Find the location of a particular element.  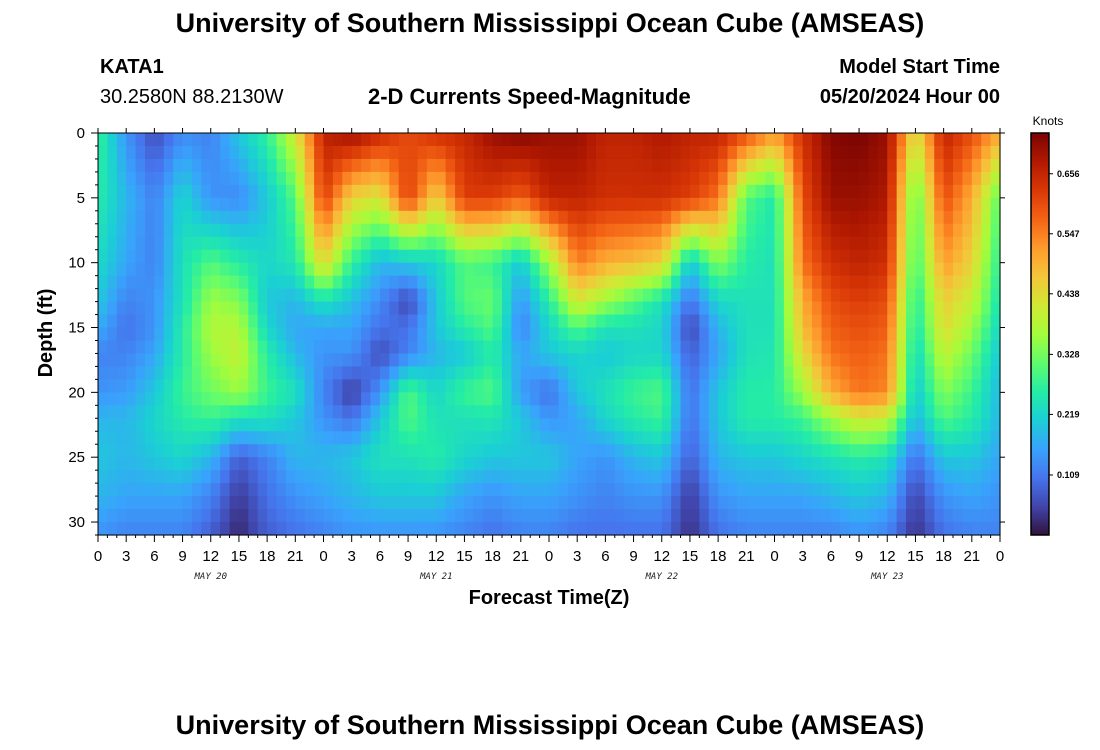

colorbar-unit: Knots is located at coordinates (1048, 121).